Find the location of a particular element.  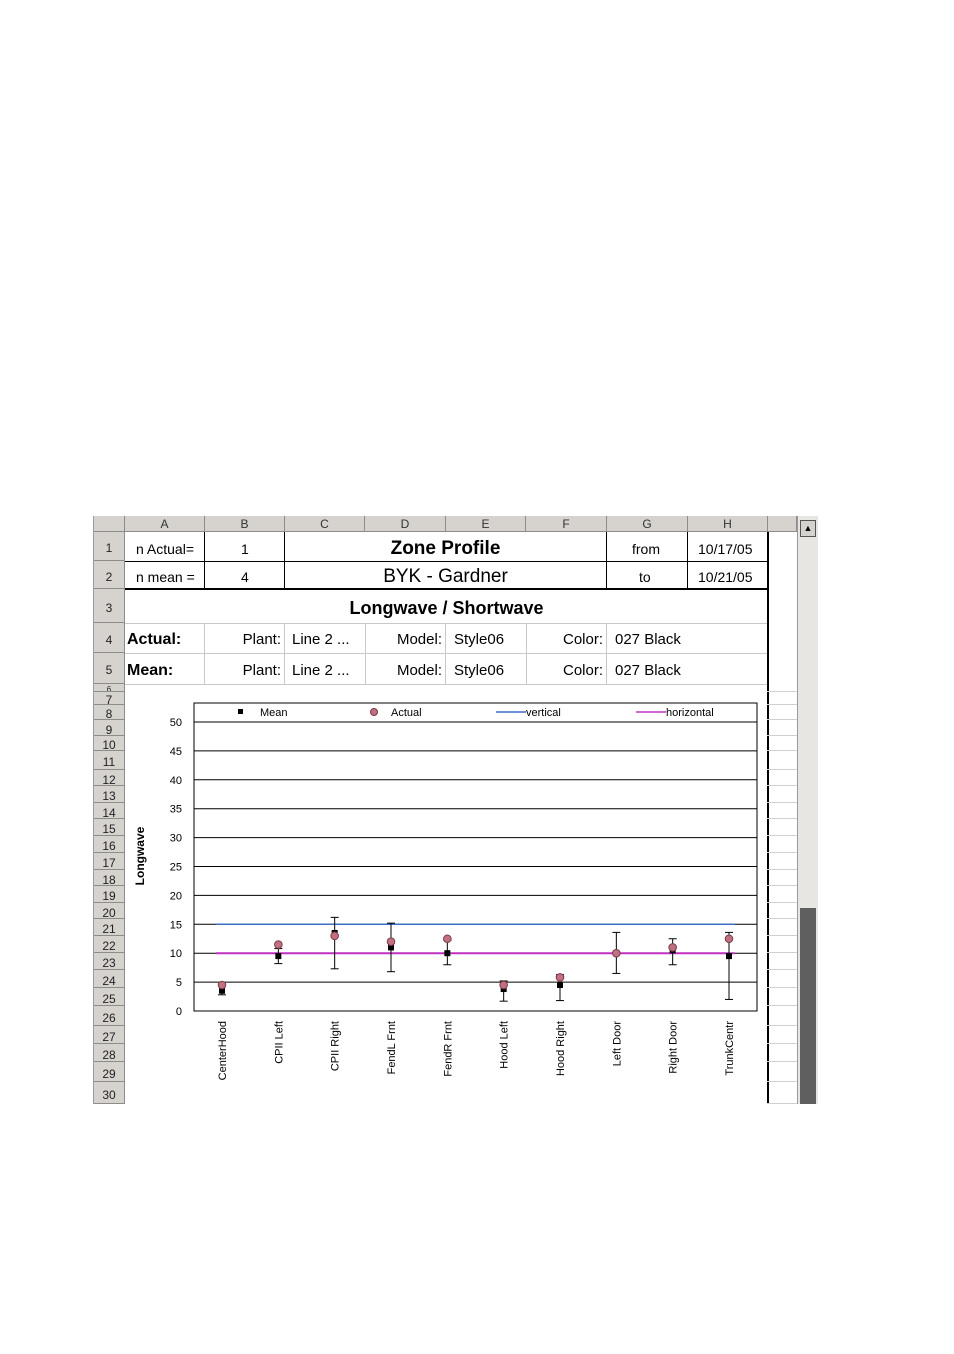

y-tick-label: 40 is located at coordinates (176, 781).